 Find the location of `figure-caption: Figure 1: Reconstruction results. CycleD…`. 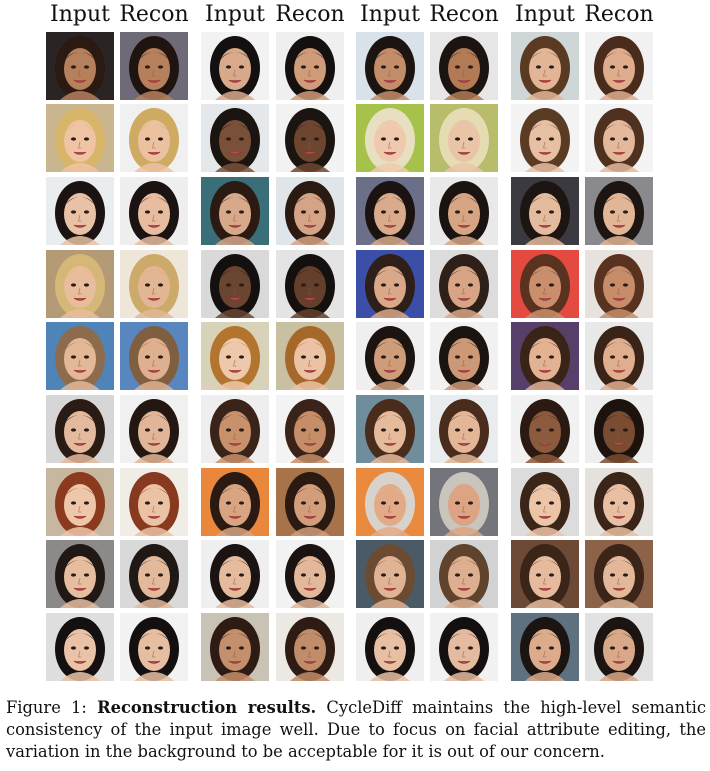

figure-caption: Figure 1: Reconstruction results. CycleD… is located at coordinates (356, 730).